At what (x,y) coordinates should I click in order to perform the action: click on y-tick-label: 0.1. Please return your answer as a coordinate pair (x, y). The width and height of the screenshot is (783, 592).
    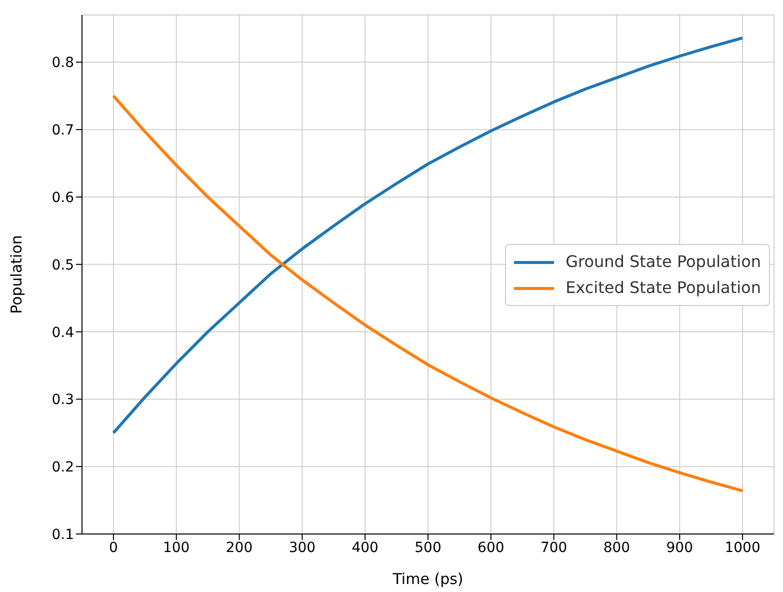
    Looking at the image, I should click on (63, 534).